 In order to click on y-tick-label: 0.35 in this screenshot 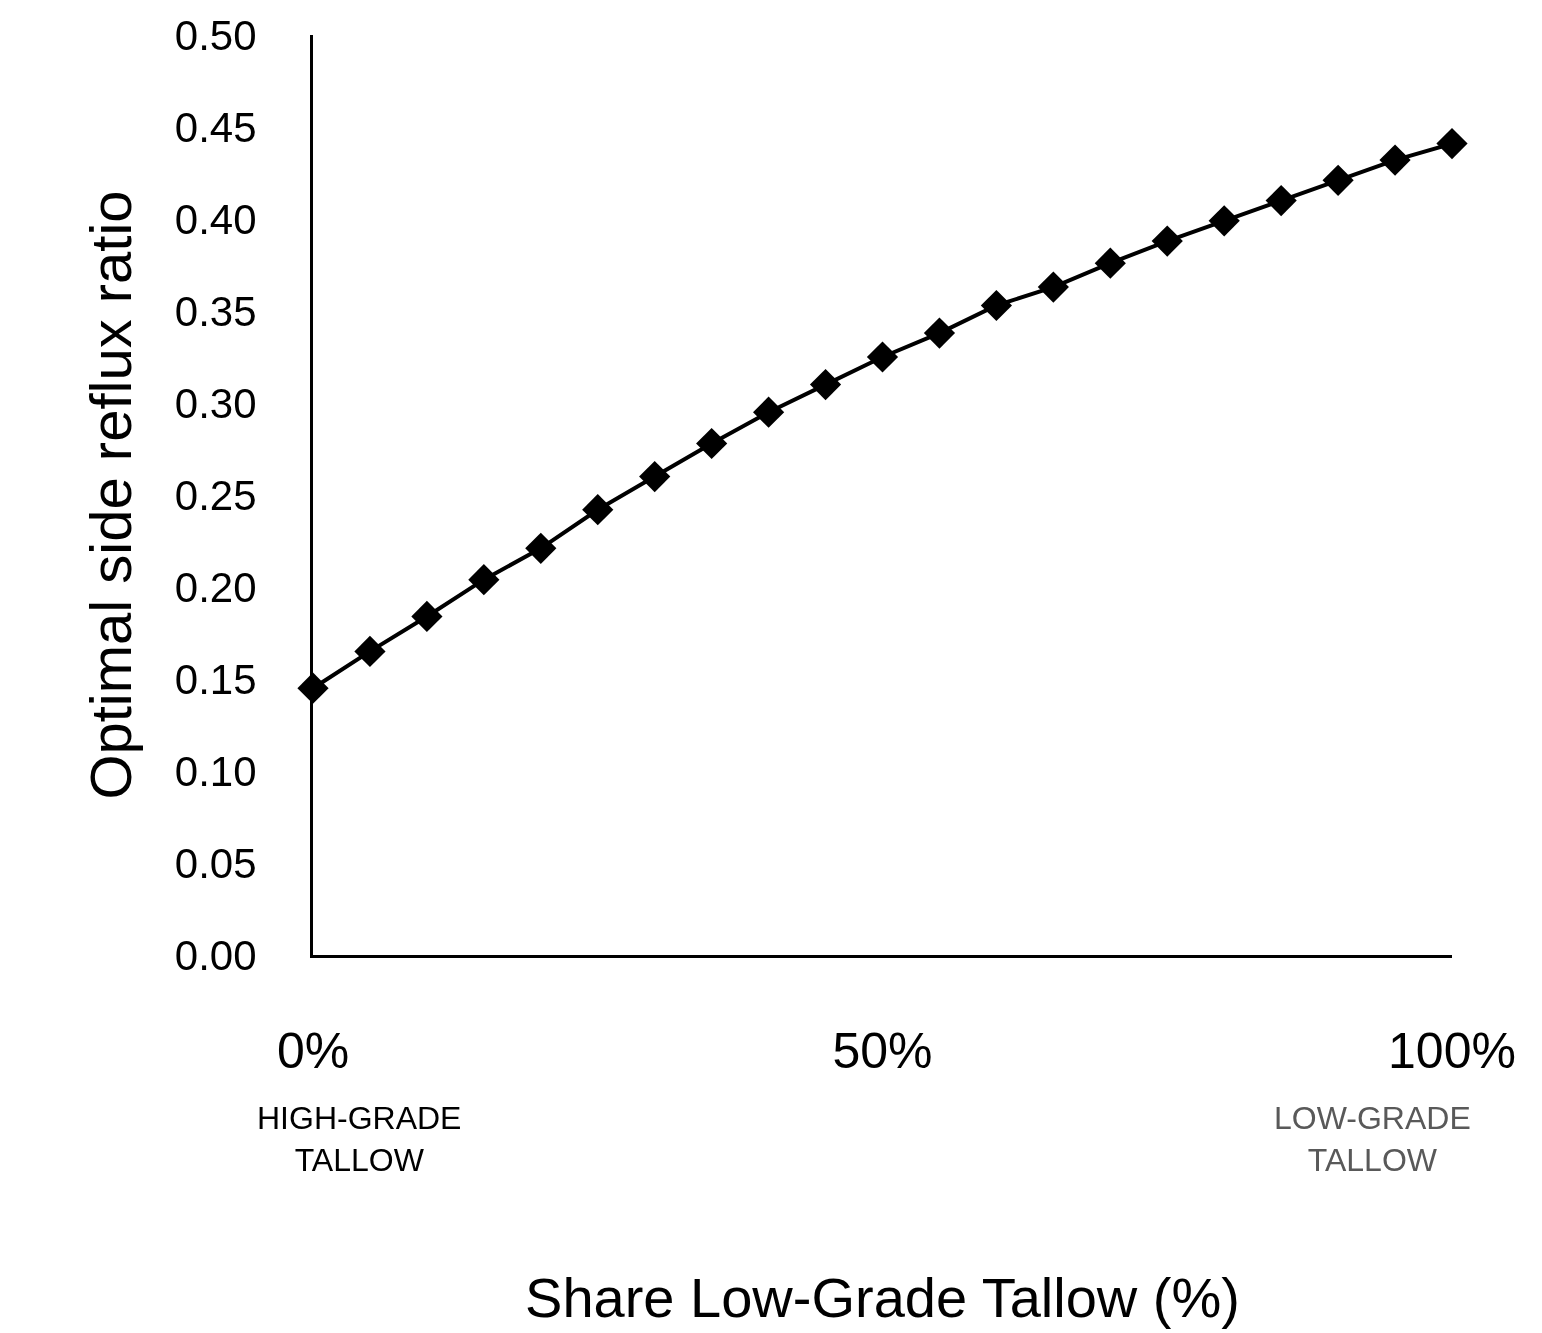, I will do `click(215, 311)`.